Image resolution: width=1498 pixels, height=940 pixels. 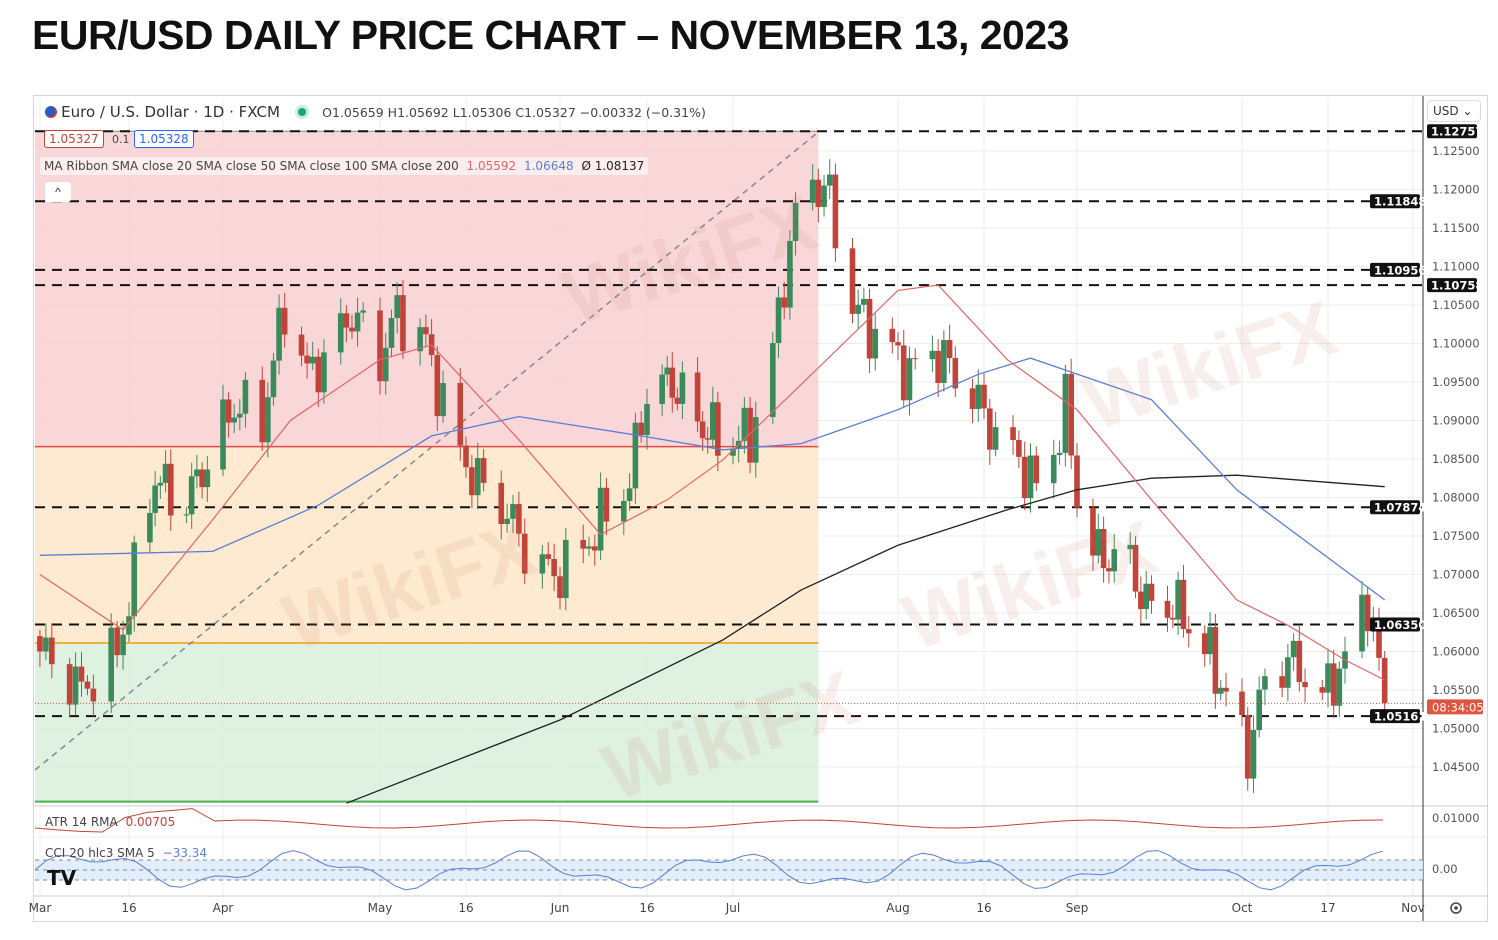 What do you see at coordinates (74, 139) in the screenshot?
I see `sell-price-button: 1.05327` at bounding box center [74, 139].